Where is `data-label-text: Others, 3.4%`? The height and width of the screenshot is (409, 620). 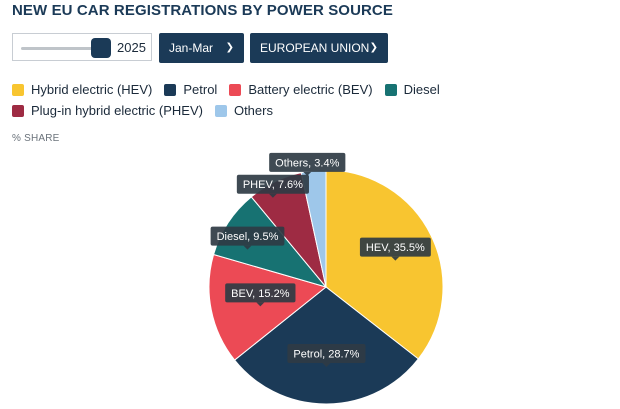
data-label-text: Others, 3.4% is located at coordinates (307, 163).